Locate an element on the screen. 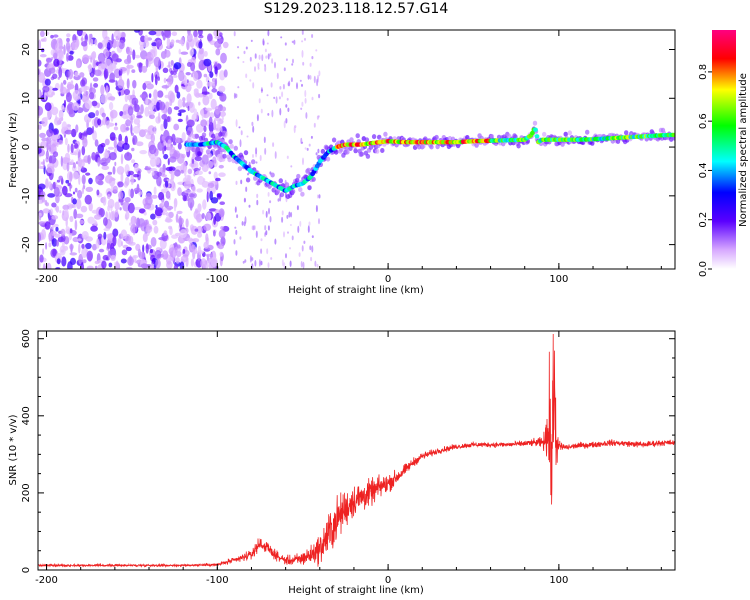  snr-x-axis-label: Height of straight line (km) is located at coordinates (356, 590).